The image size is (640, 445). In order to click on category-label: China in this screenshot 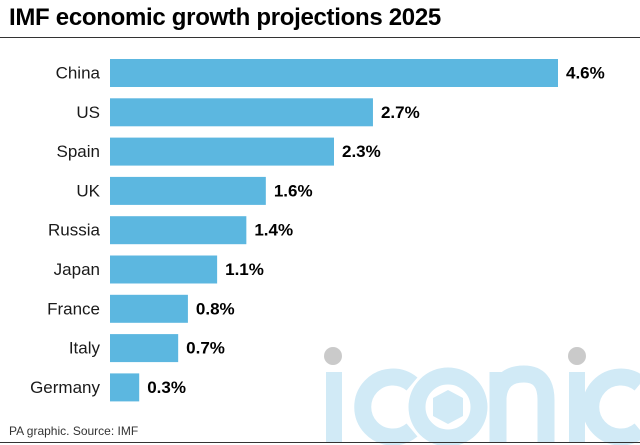, I will do `click(78, 73)`.